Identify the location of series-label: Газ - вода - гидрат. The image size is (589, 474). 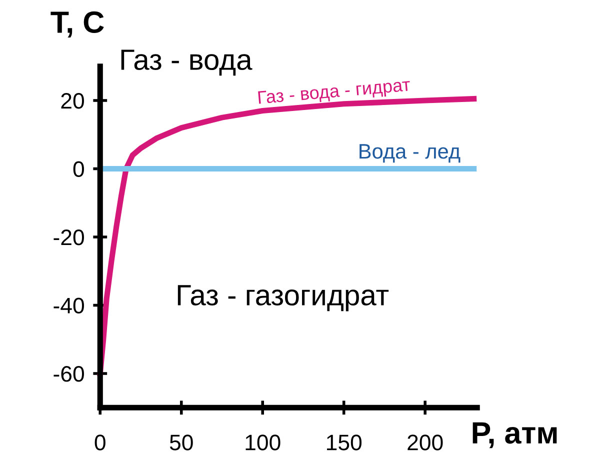
(334, 93).